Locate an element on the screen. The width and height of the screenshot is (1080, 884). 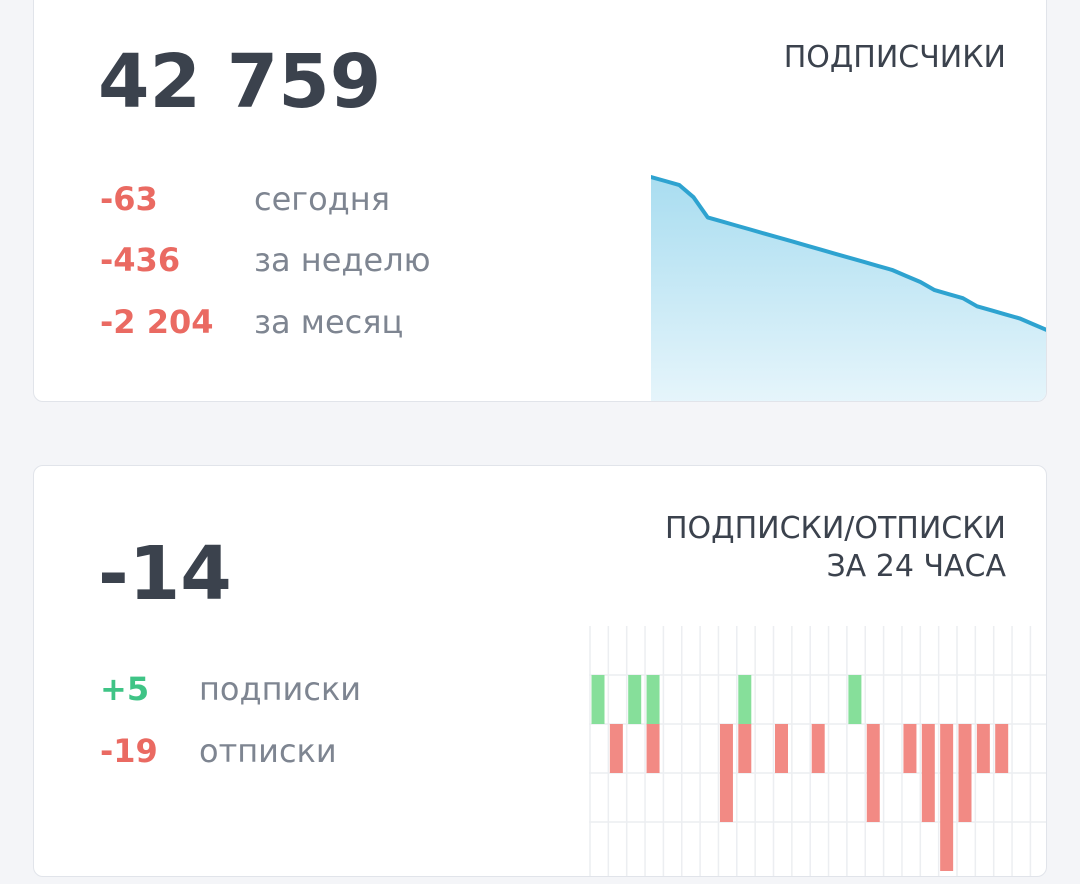
hourly-bar-chart is located at coordinates (817, 751).